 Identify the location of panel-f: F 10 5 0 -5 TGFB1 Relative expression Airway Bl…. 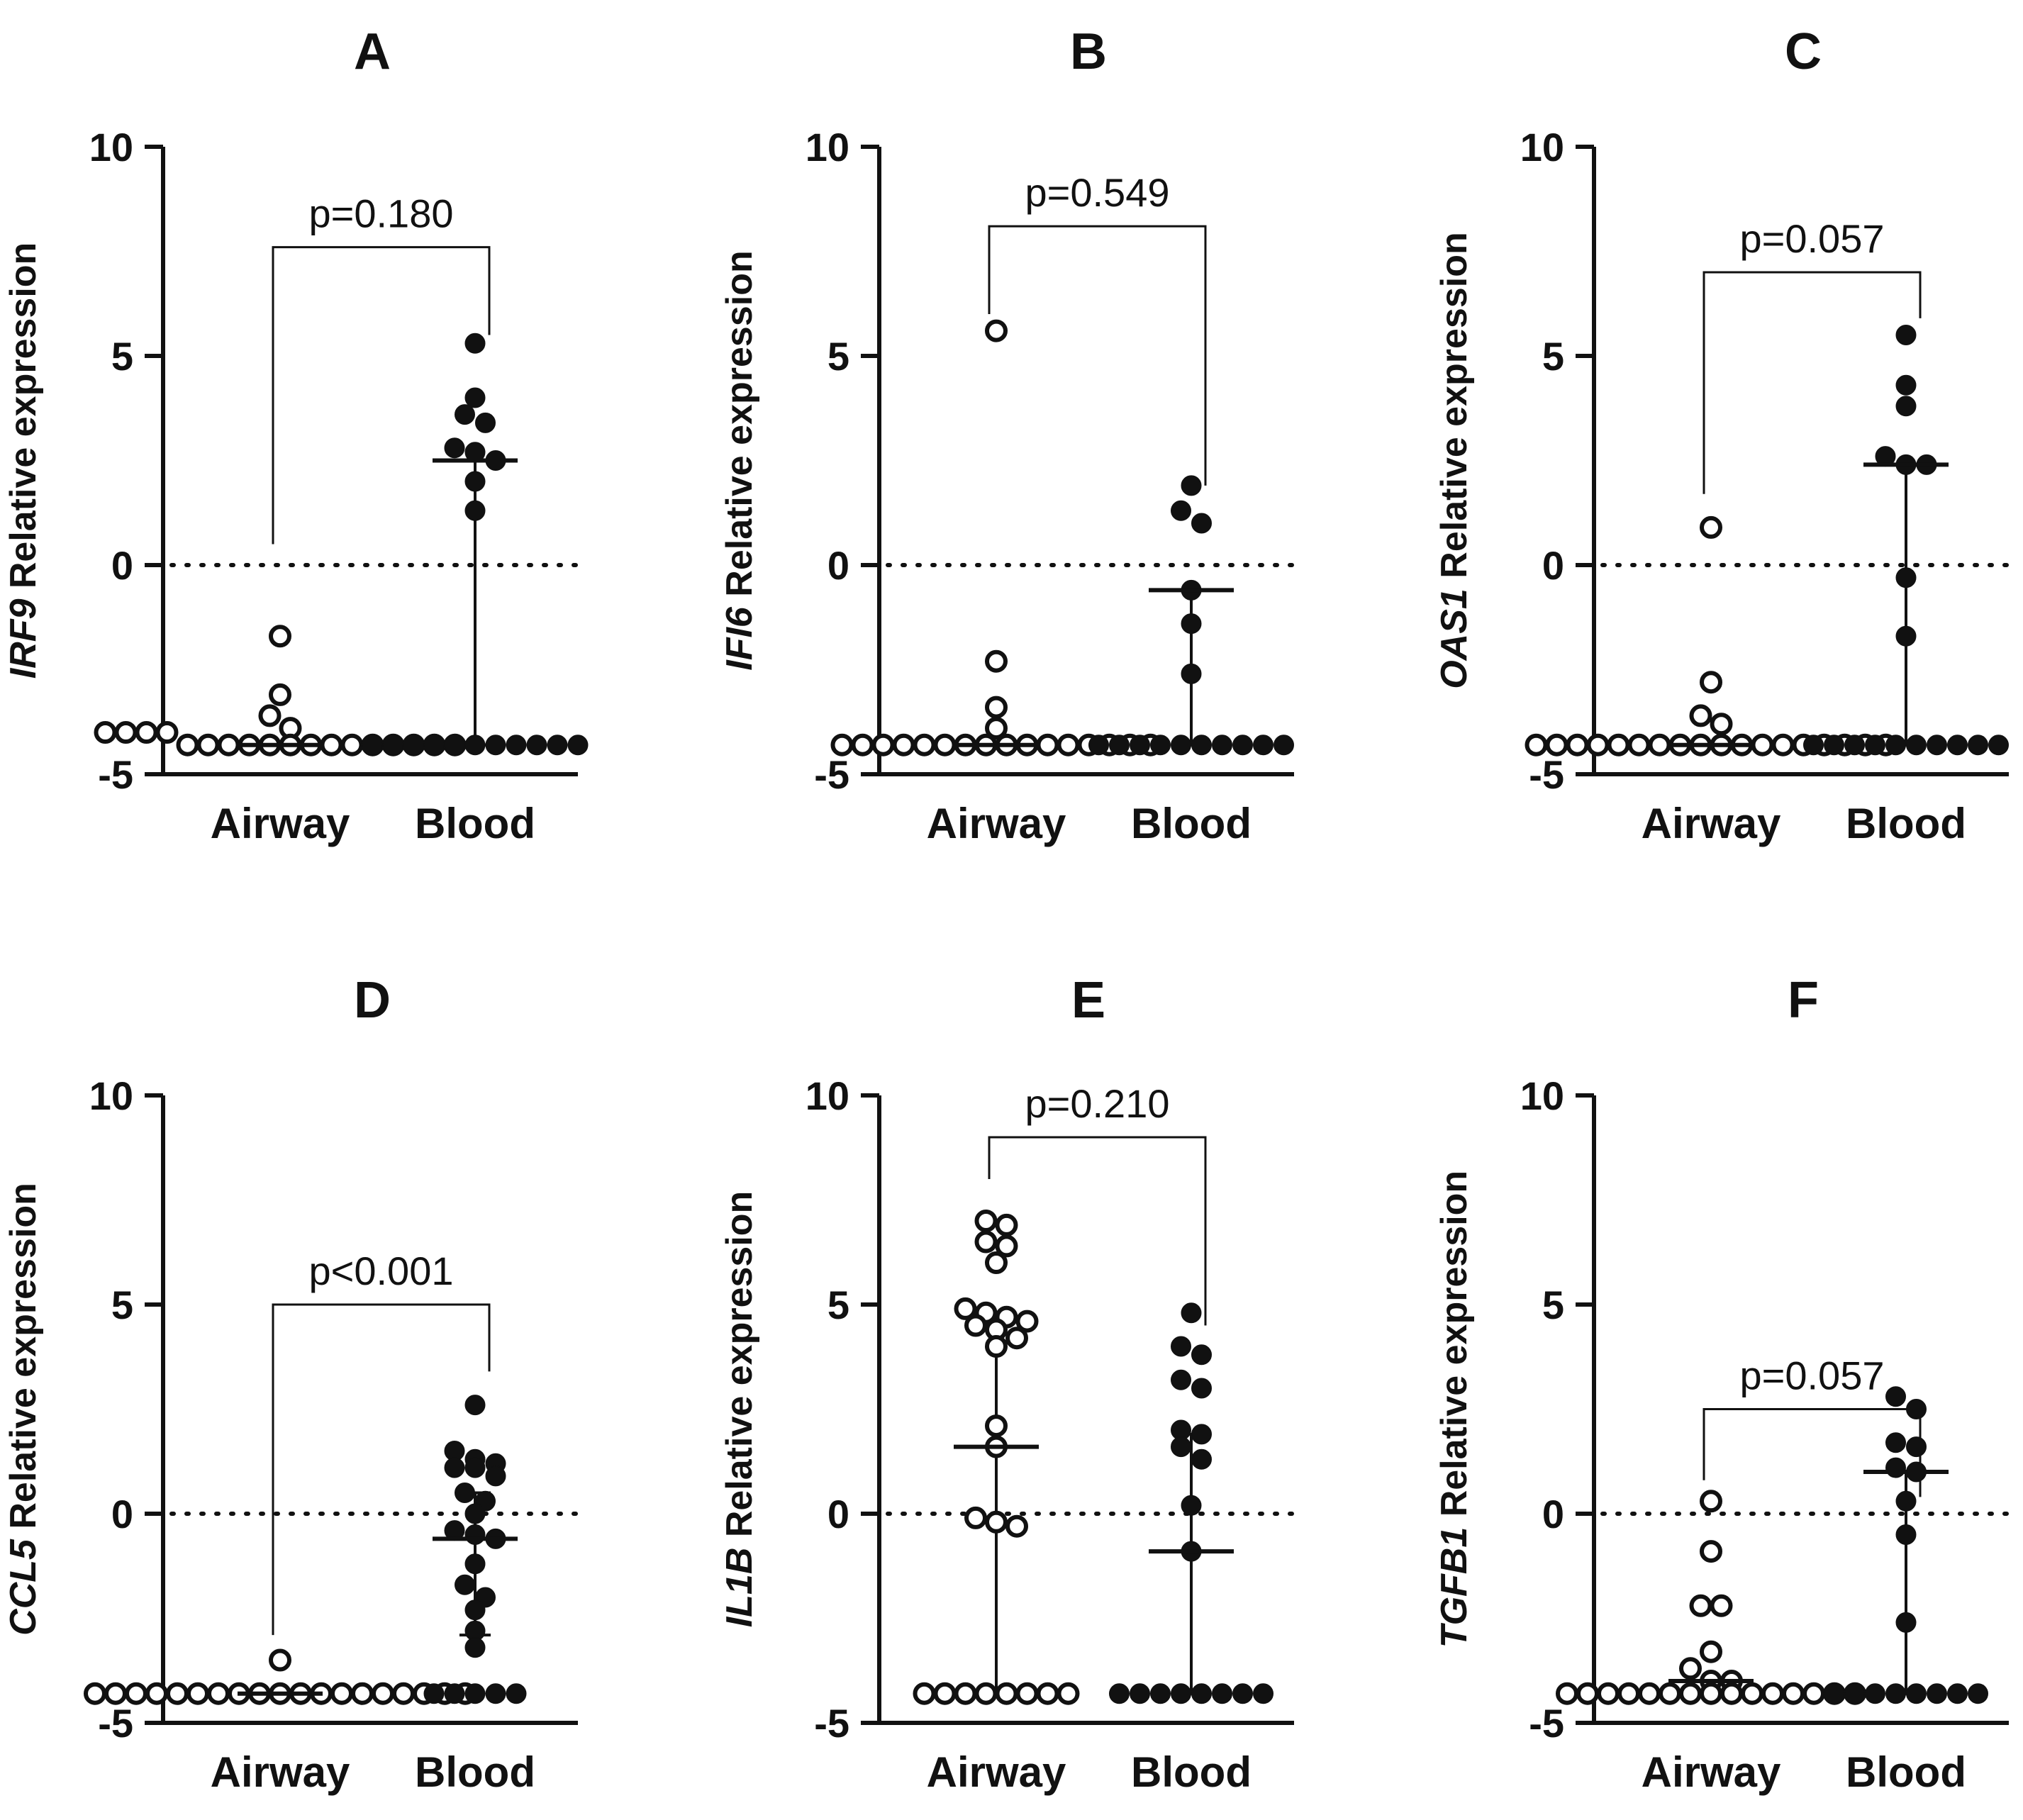
(1722, 1384).